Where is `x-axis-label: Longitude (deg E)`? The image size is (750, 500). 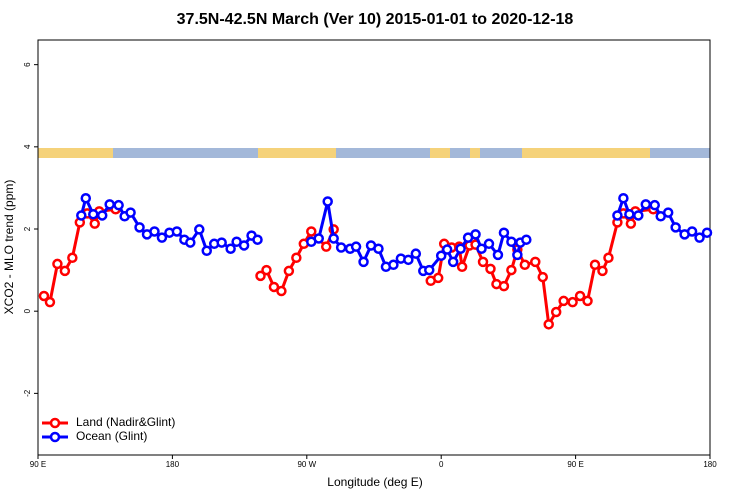
x-axis-label: Longitude (deg E) is located at coordinates (374, 482).